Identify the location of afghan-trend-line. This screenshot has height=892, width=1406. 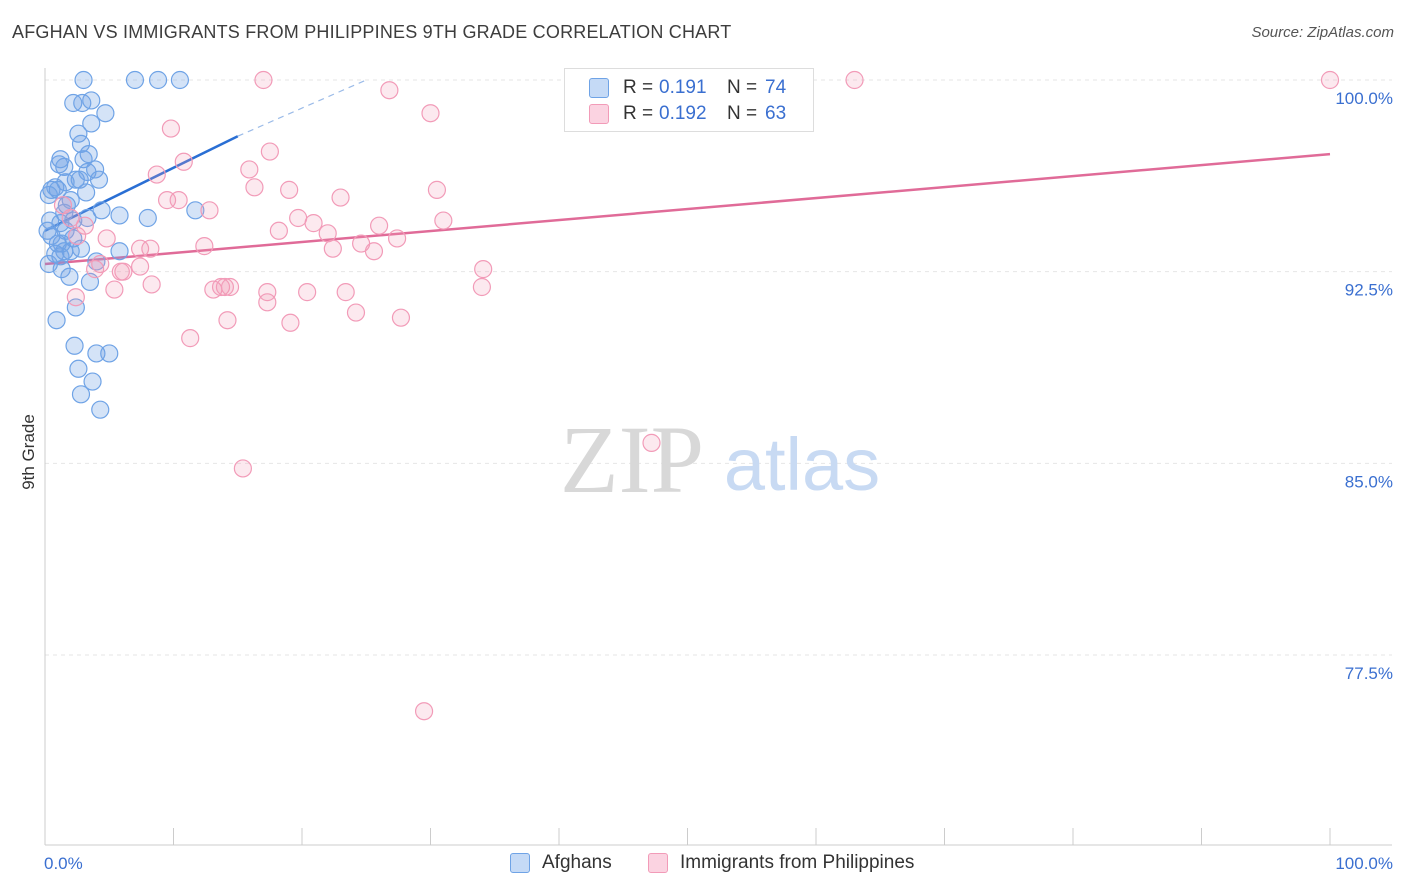
(141, 183).